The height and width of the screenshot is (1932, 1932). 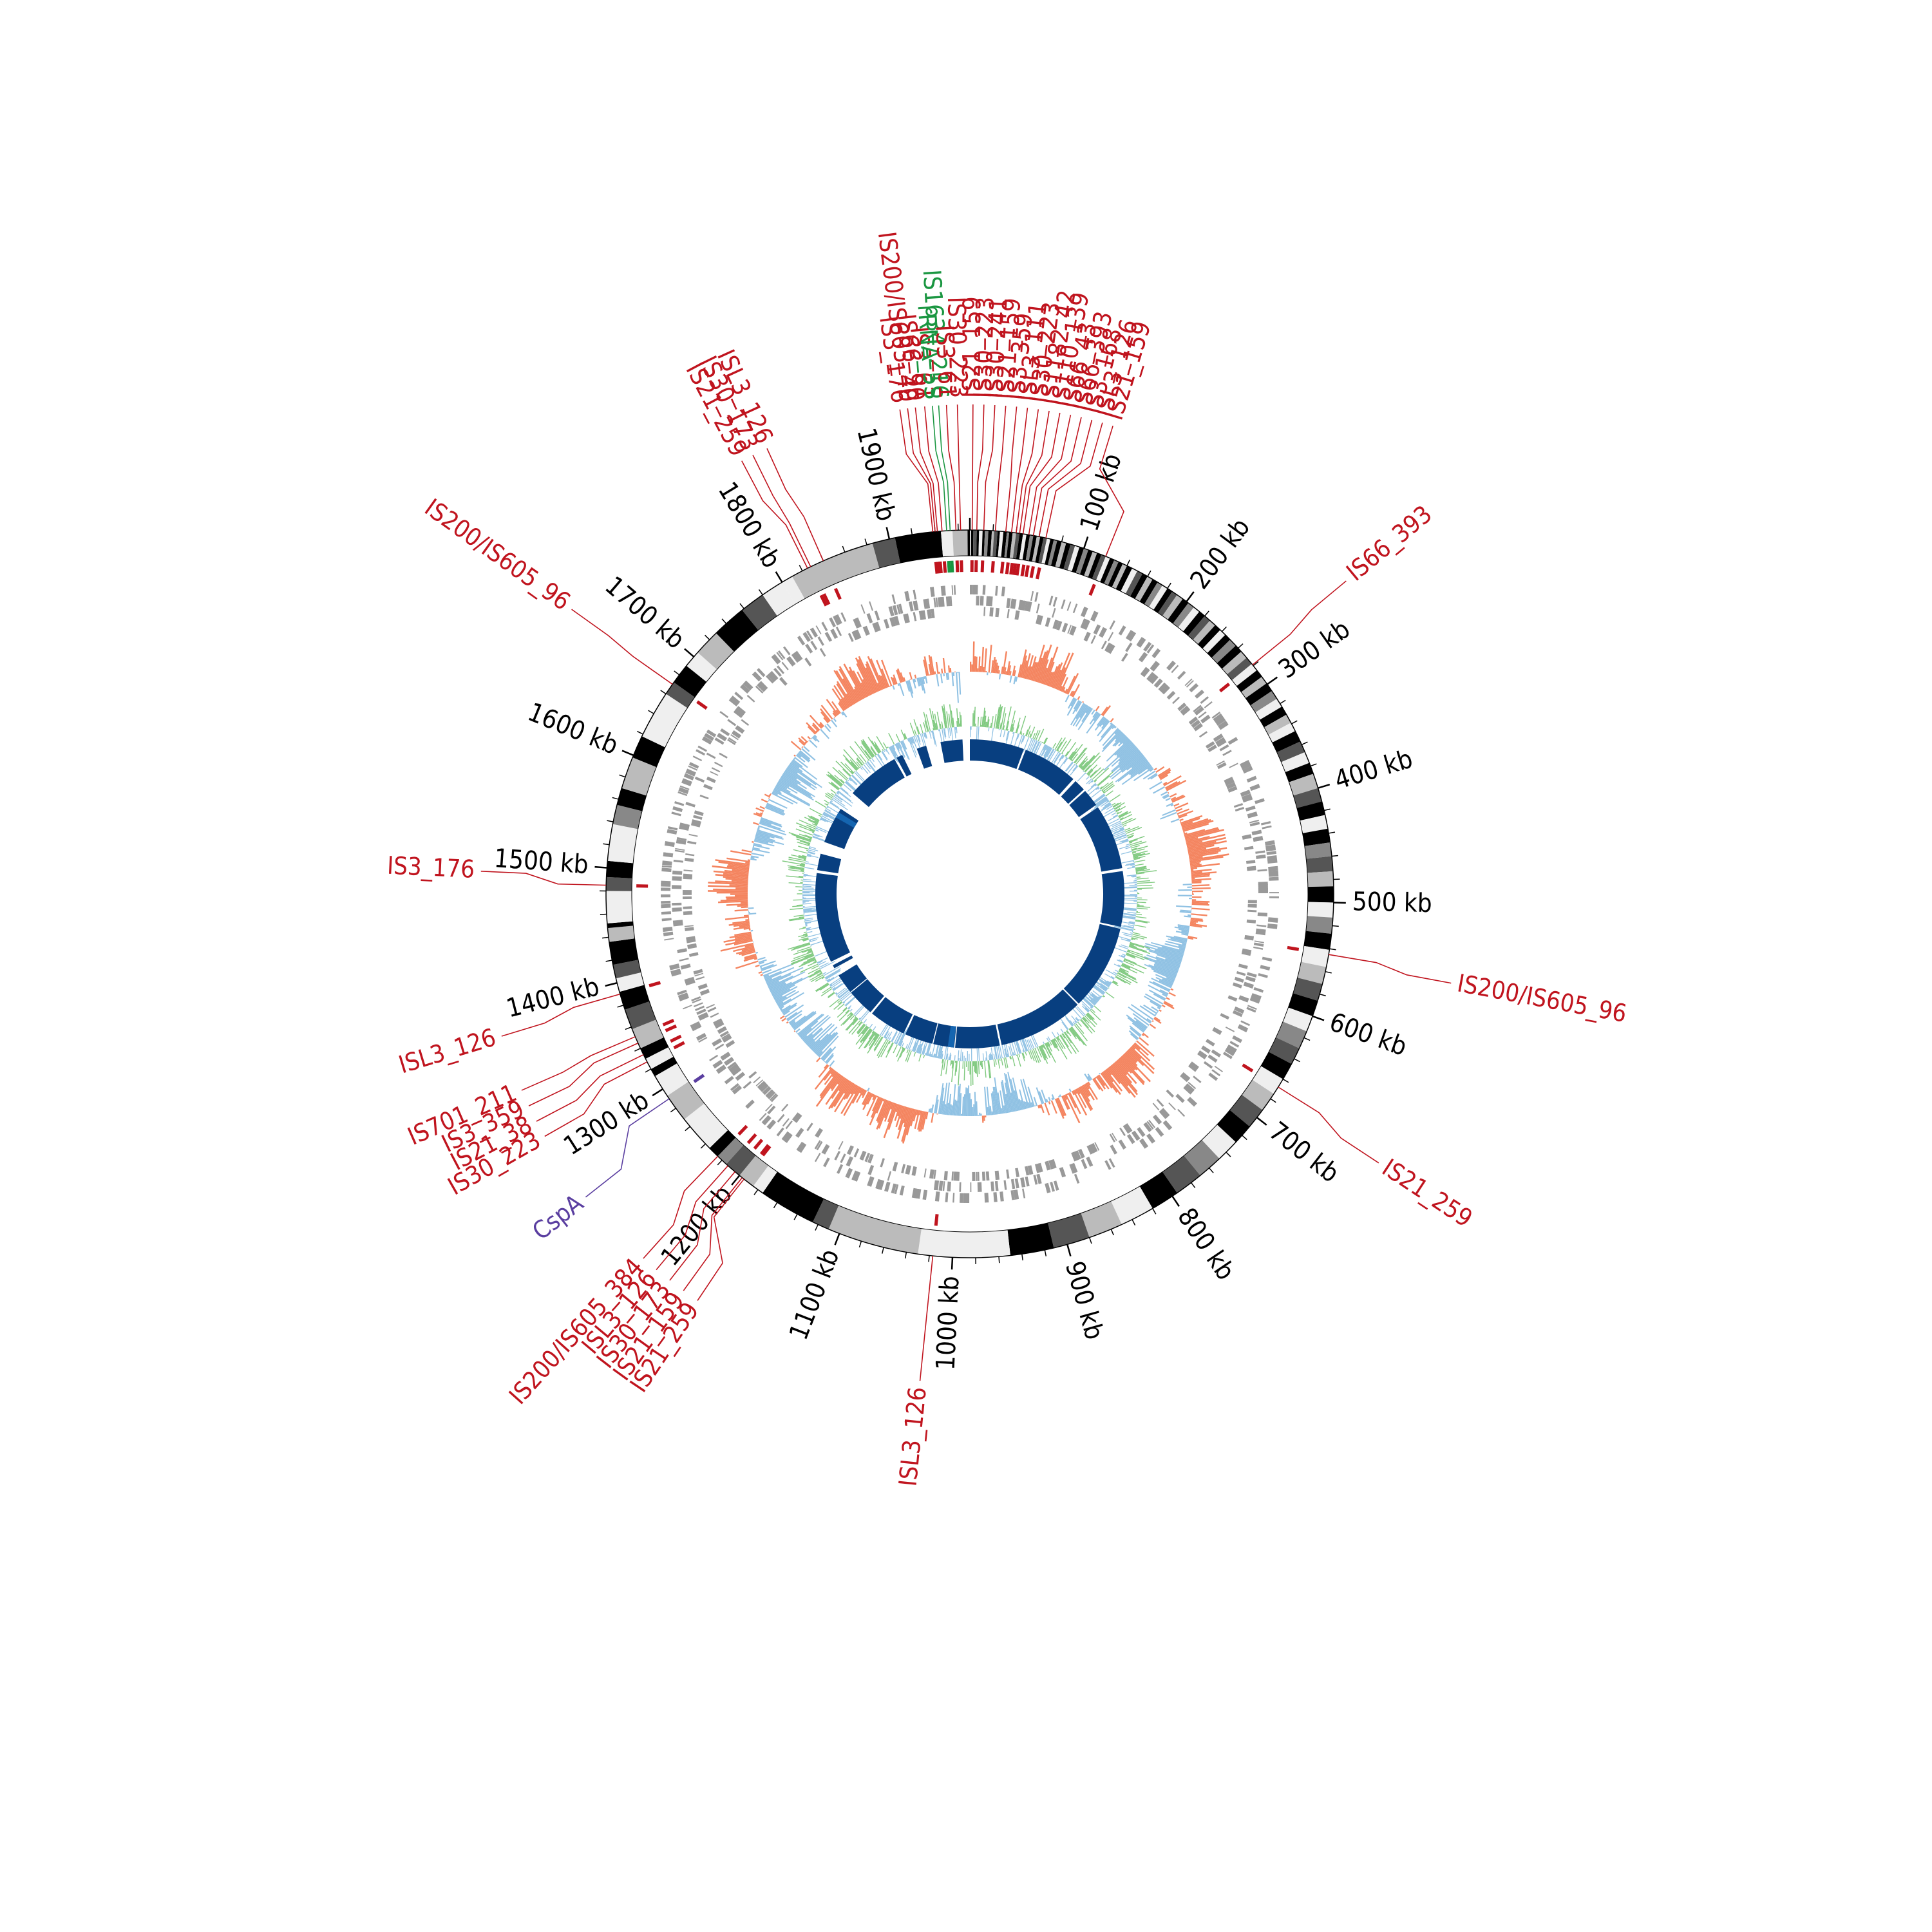 What do you see at coordinates (689, 653) in the screenshot?
I see `major-tick` at bounding box center [689, 653].